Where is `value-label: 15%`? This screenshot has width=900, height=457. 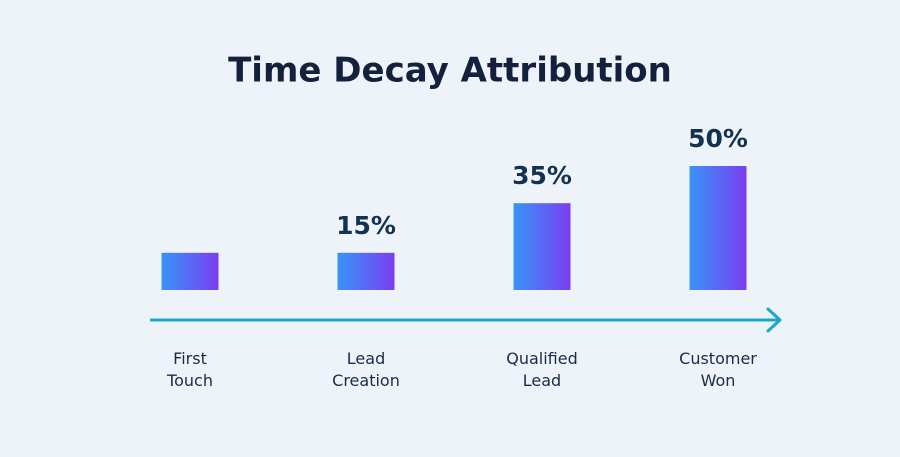
value-label: 15% is located at coordinates (366, 225).